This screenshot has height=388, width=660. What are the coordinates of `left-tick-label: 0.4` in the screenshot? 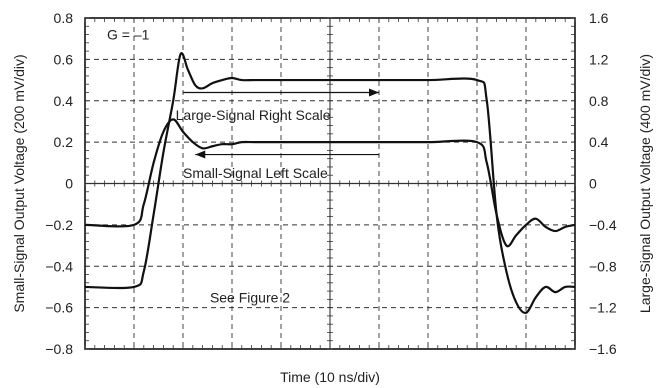 It's located at (64, 101).